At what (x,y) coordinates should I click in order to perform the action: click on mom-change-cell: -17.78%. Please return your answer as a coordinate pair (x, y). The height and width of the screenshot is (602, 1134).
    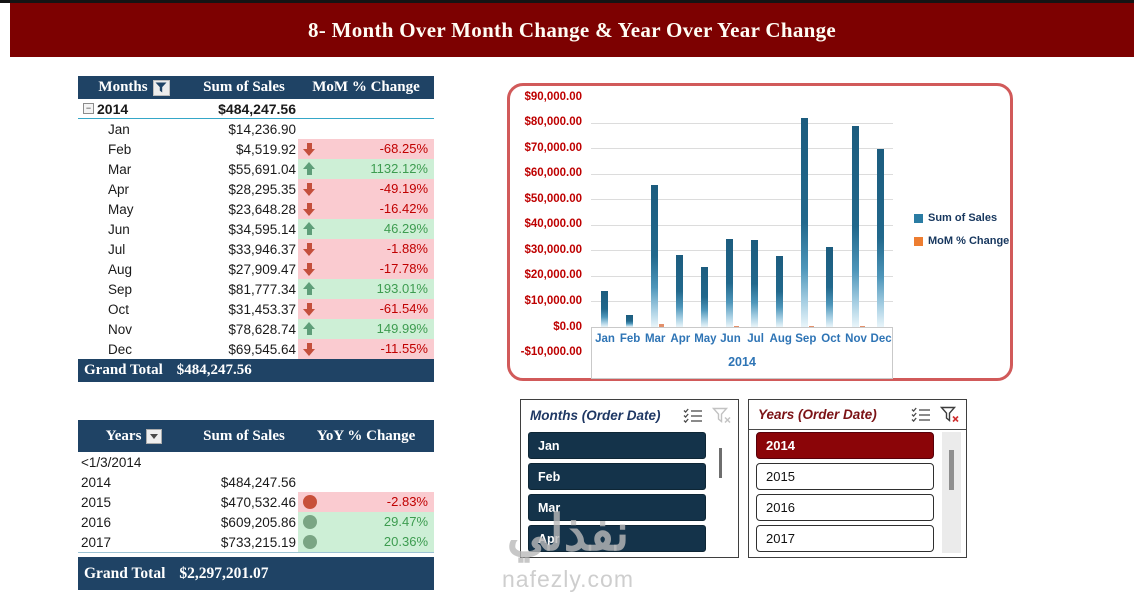
    Looking at the image, I should click on (366, 269).